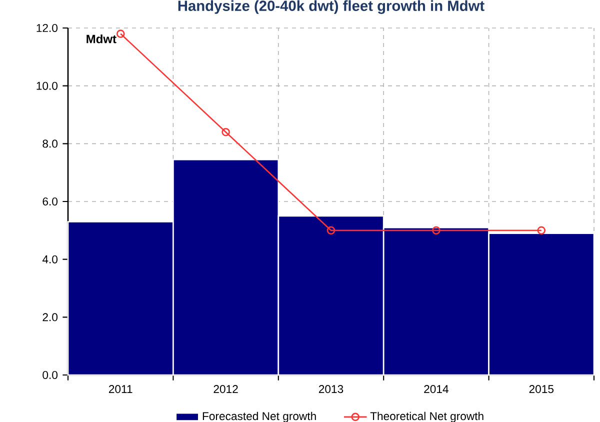 This screenshot has width=600, height=422. Describe the element at coordinates (50, 201) in the screenshot. I see `y-tick-label: 6.0` at that location.